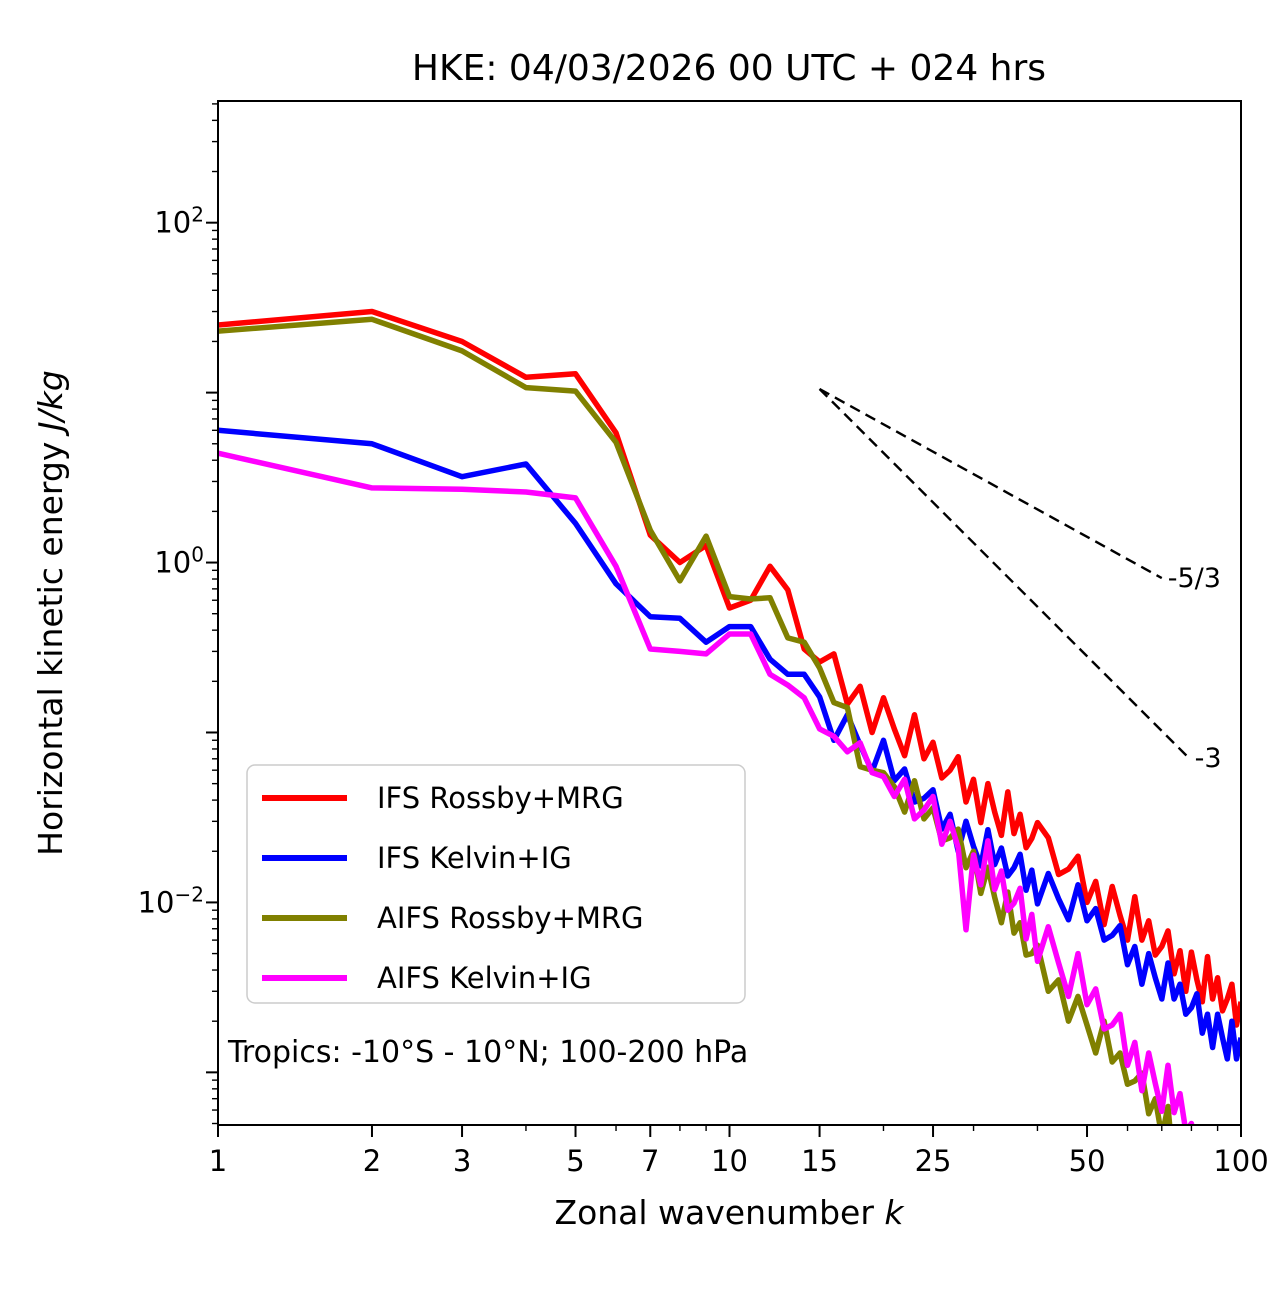 This screenshot has height=1292, width=1280. I want to click on legend-item-label: IFS Rossby+MRG, so click(500, 798).